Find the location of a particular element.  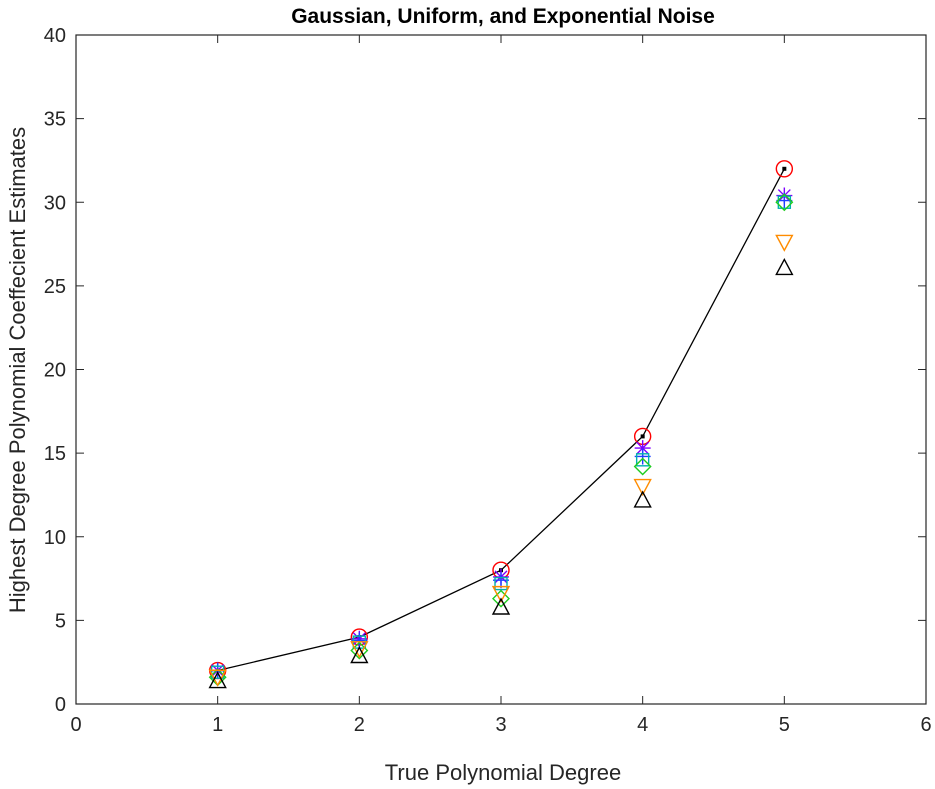

y-tick-label: 0 is located at coordinates (60, 705).